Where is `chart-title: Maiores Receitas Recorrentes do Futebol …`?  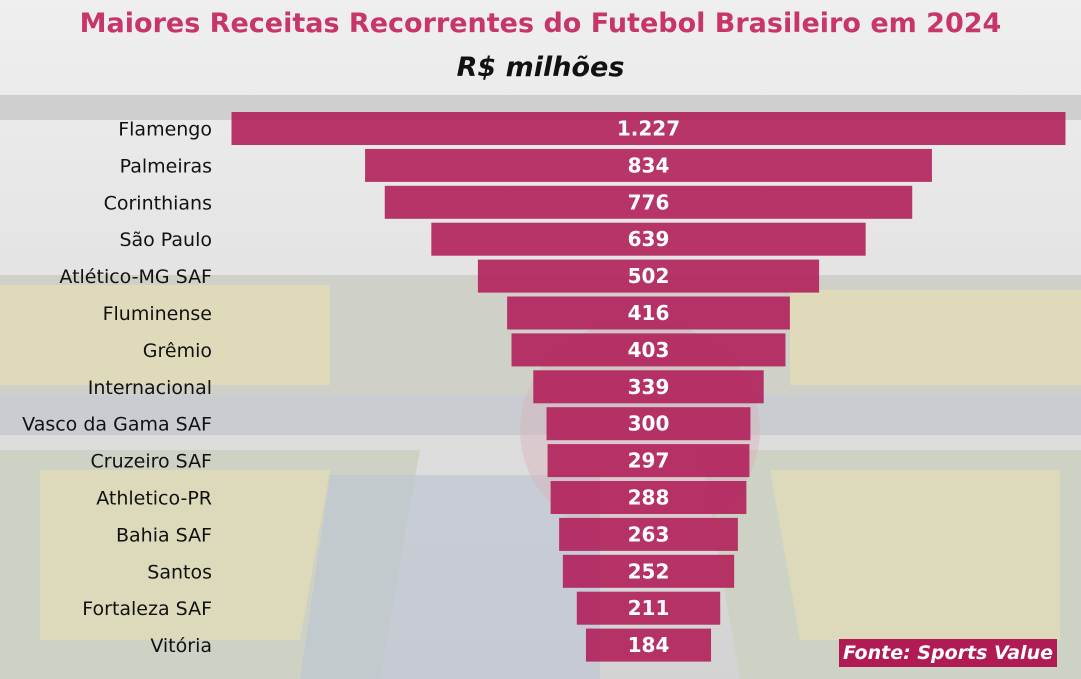 chart-title: Maiores Receitas Recorrentes do Futebol … is located at coordinates (540, 23).